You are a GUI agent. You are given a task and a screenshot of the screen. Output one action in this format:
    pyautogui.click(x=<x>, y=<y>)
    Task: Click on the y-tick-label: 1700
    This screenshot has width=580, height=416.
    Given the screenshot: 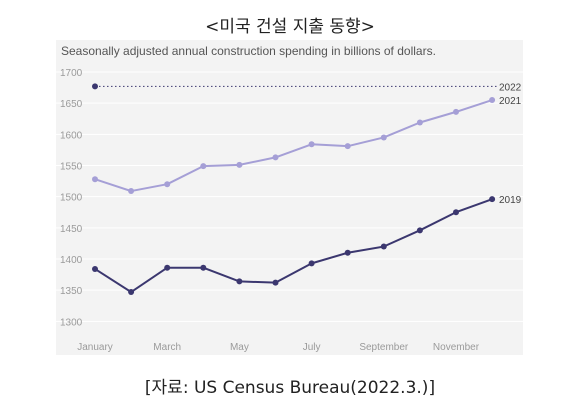 What is the action you would take?
    pyautogui.click(x=71, y=73)
    